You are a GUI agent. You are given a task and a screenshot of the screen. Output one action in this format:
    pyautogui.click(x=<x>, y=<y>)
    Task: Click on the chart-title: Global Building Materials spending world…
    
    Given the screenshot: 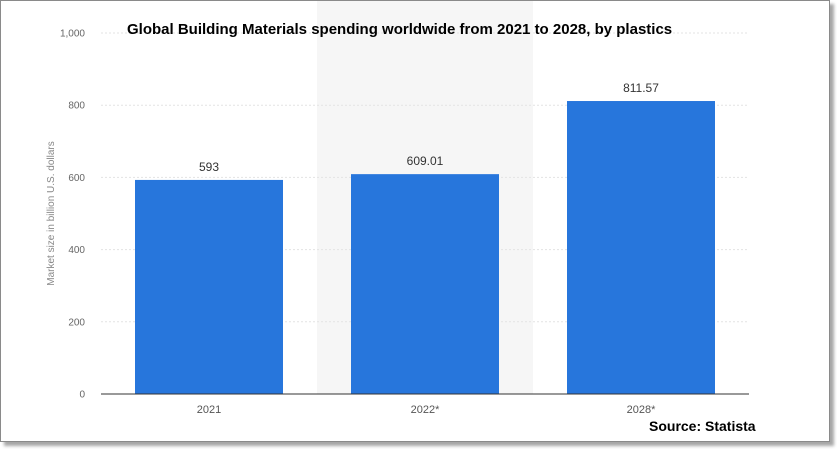 What is the action you would take?
    pyautogui.click(x=400, y=29)
    